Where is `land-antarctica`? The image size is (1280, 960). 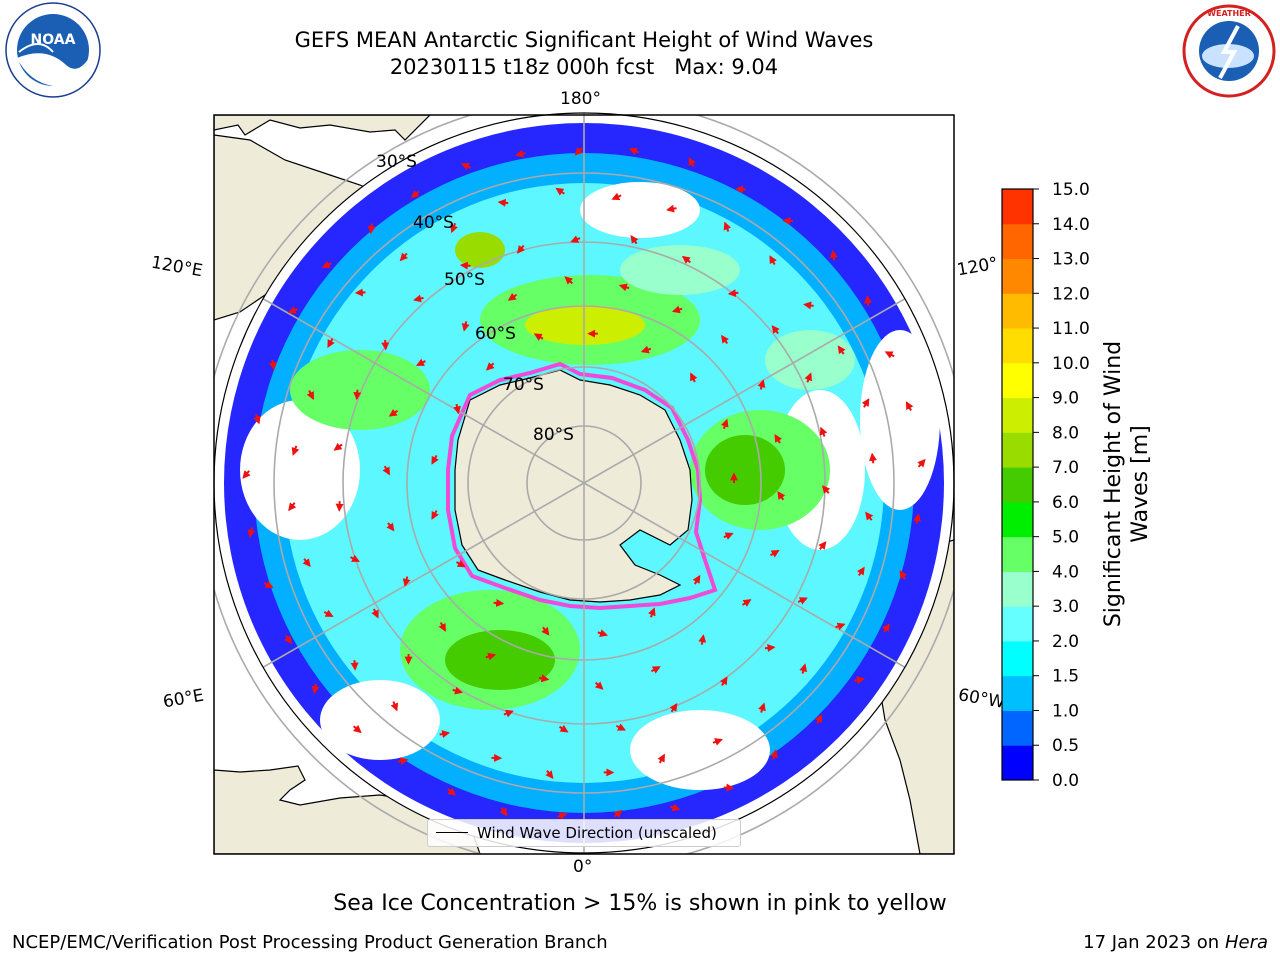 land-antarctica is located at coordinates (573, 486).